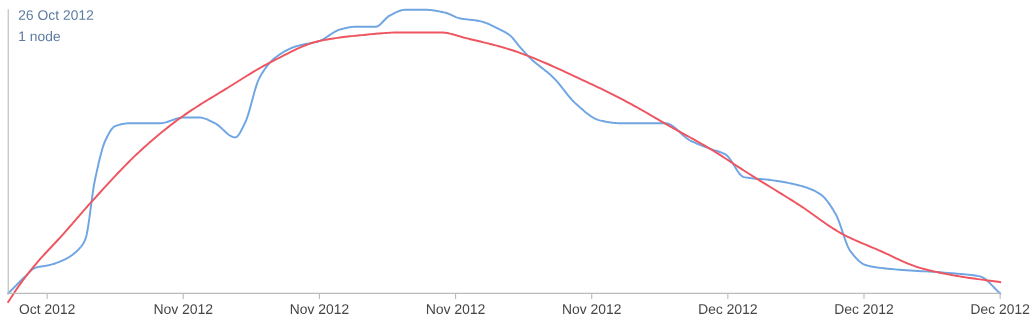 This screenshot has width=1030, height=326. Describe the element at coordinates (56, 15) in the screenshot. I see `annotation: 26 Oct 2012` at that location.